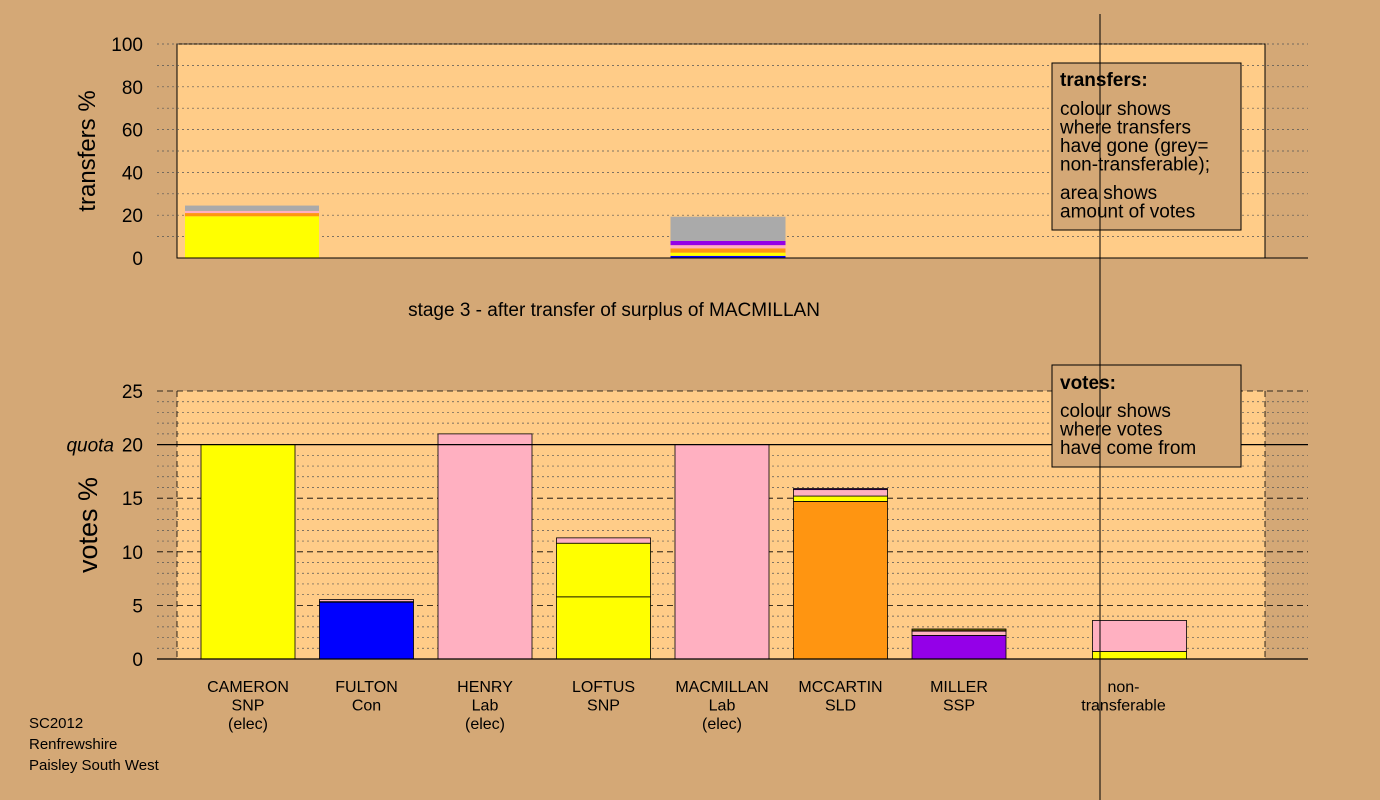 The width and height of the screenshot is (1380, 800). I want to click on category-label: HENRY, so click(485, 687).